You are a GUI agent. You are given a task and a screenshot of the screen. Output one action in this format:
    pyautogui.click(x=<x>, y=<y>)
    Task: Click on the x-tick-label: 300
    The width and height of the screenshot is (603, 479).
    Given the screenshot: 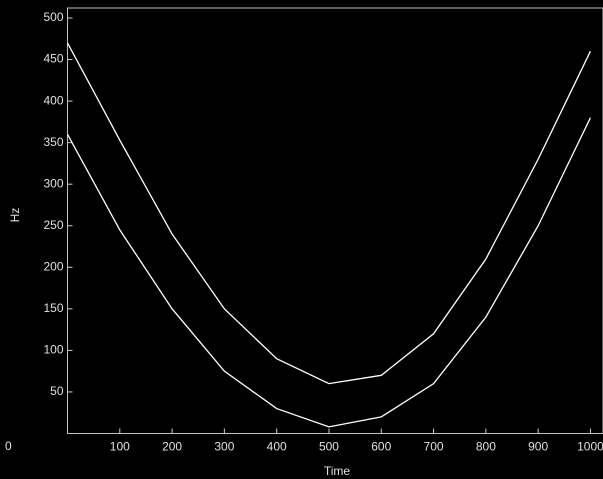 What is the action you would take?
    pyautogui.click(x=224, y=447)
    